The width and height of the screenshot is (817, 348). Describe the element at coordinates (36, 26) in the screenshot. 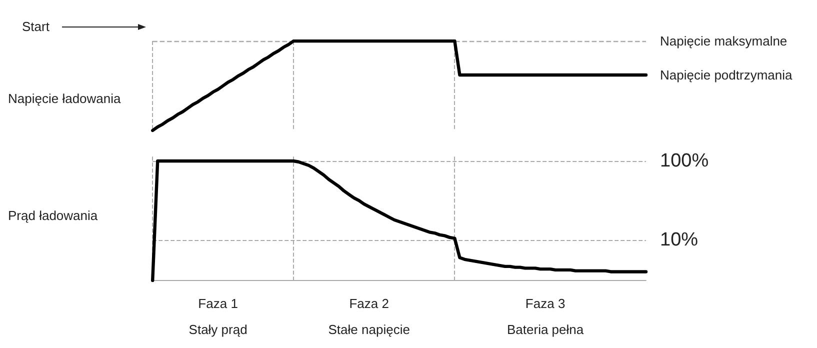

I see `text: Start` at that location.